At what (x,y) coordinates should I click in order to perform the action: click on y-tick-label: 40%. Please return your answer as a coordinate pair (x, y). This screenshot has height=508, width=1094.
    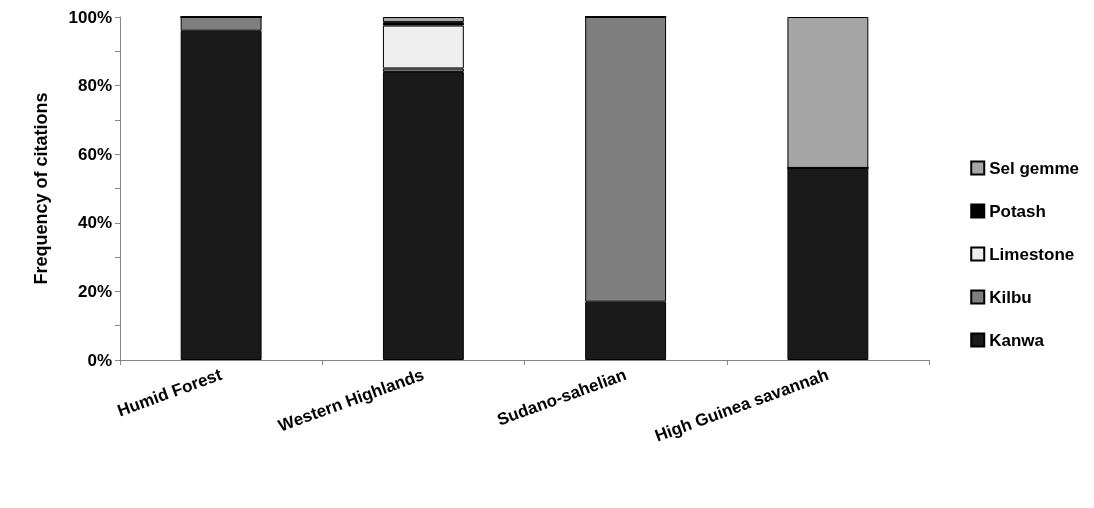
    Looking at the image, I should click on (94, 223).